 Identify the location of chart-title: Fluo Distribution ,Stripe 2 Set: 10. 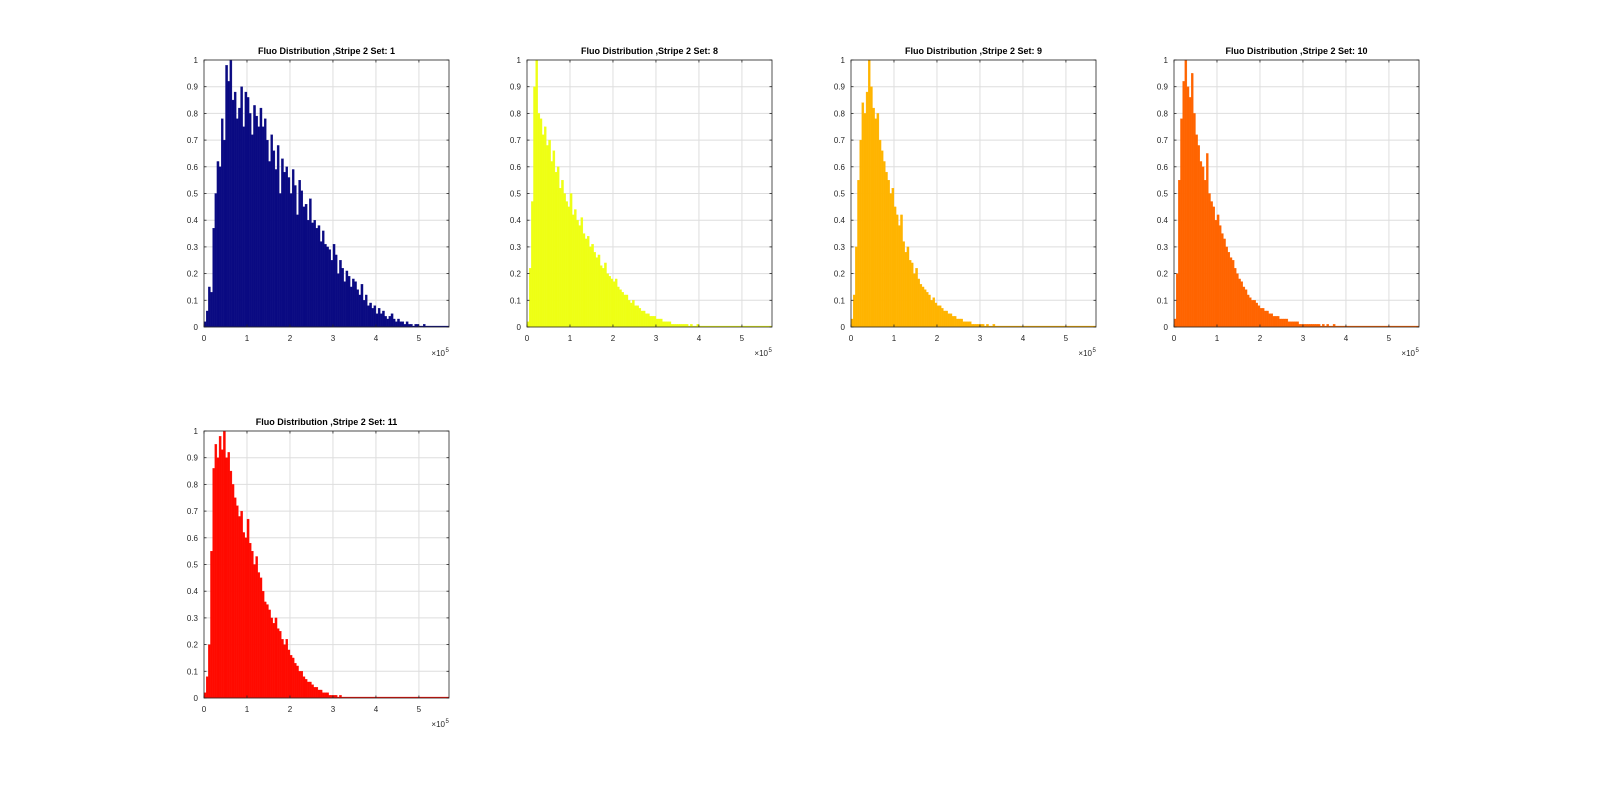
(1296, 51).